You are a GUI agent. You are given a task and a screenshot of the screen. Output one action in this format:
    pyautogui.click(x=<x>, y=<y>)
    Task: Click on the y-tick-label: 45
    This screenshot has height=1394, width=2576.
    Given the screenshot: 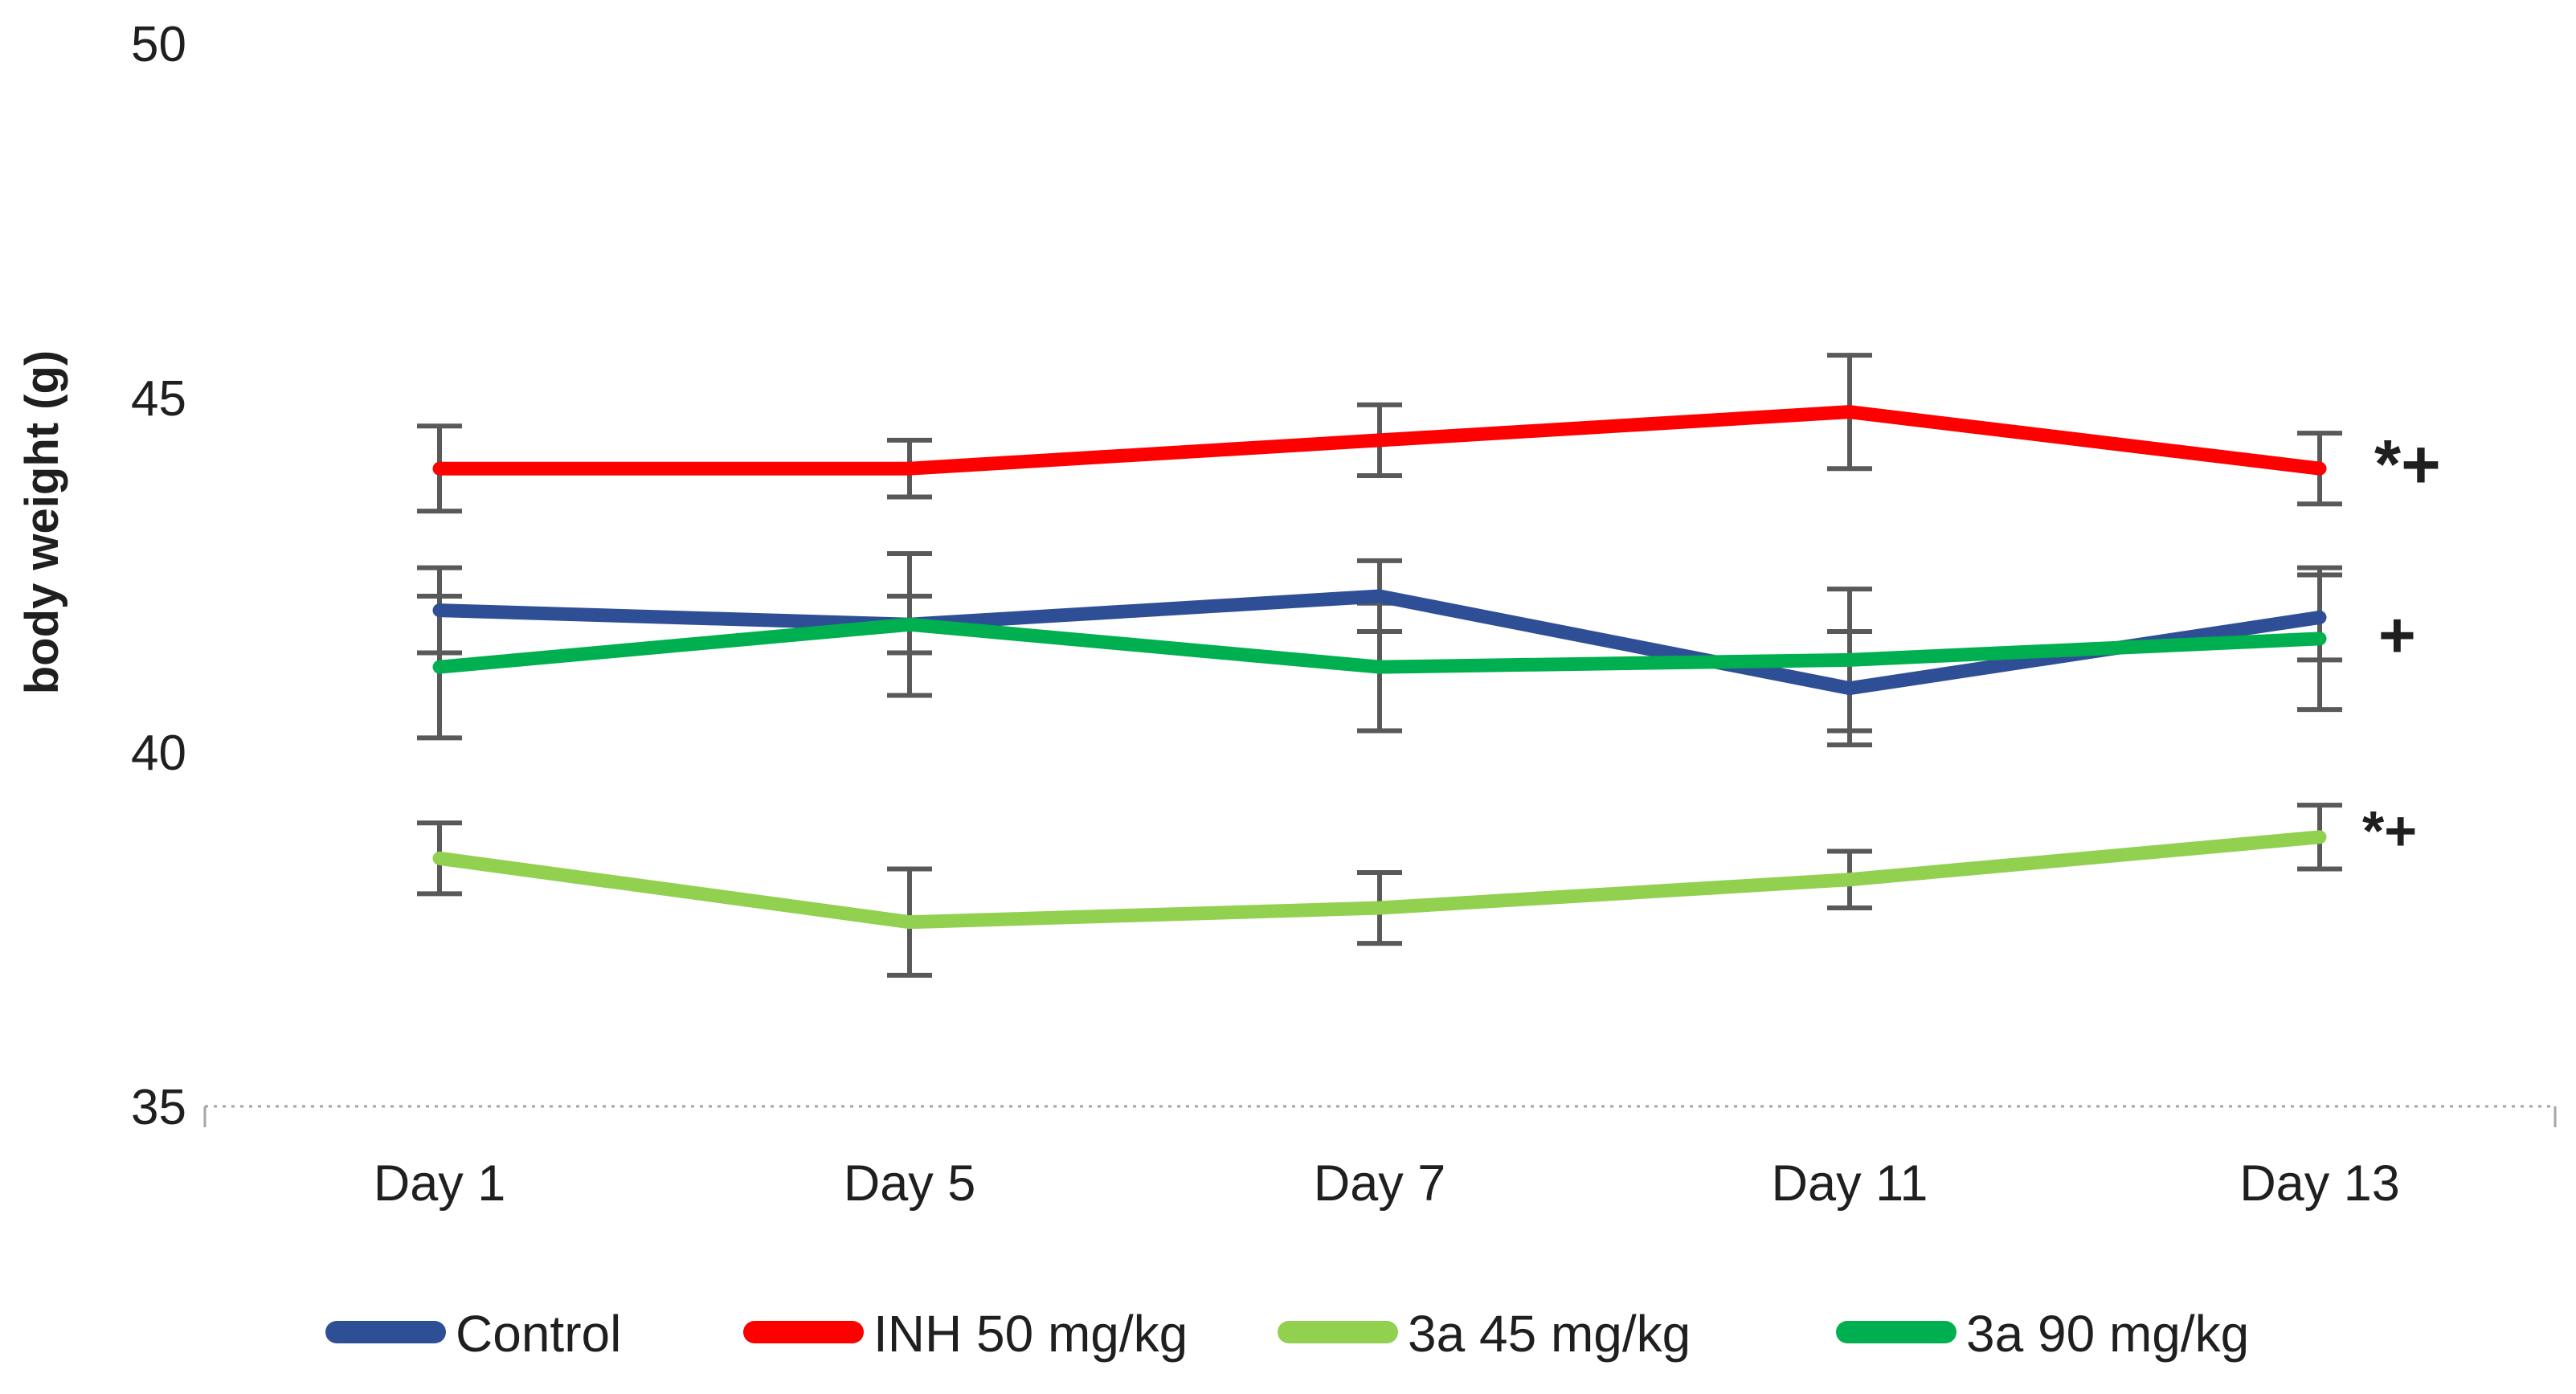 What is the action you would take?
    pyautogui.click(x=158, y=399)
    